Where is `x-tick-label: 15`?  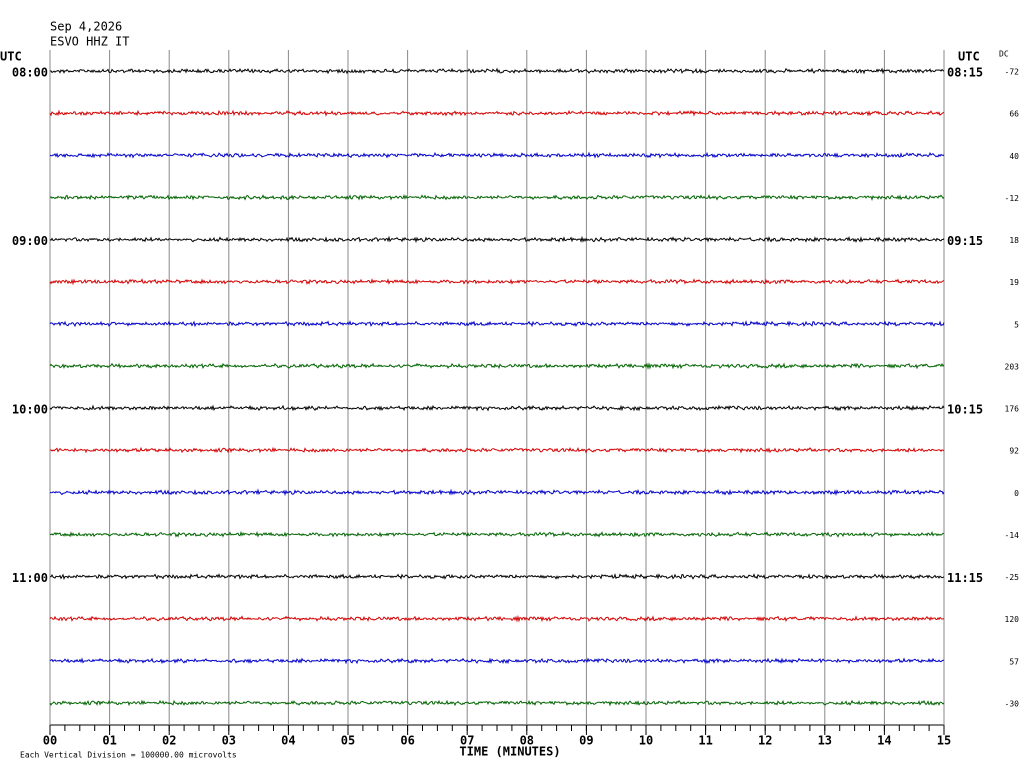 x-tick-label: 15 is located at coordinates (944, 741).